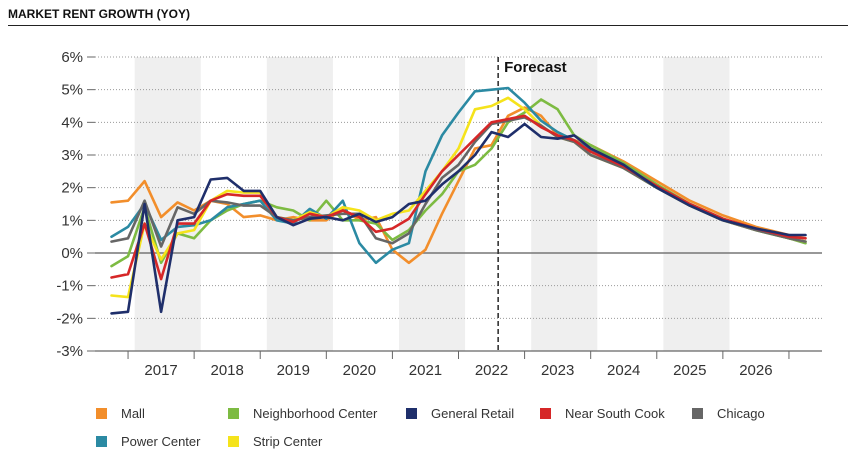 Image resolution: width=856 pixels, height=460 pixels. What do you see at coordinates (160, 370) in the screenshot?
I see `x-tick-label: 2017` at bounding box center [160, 370].